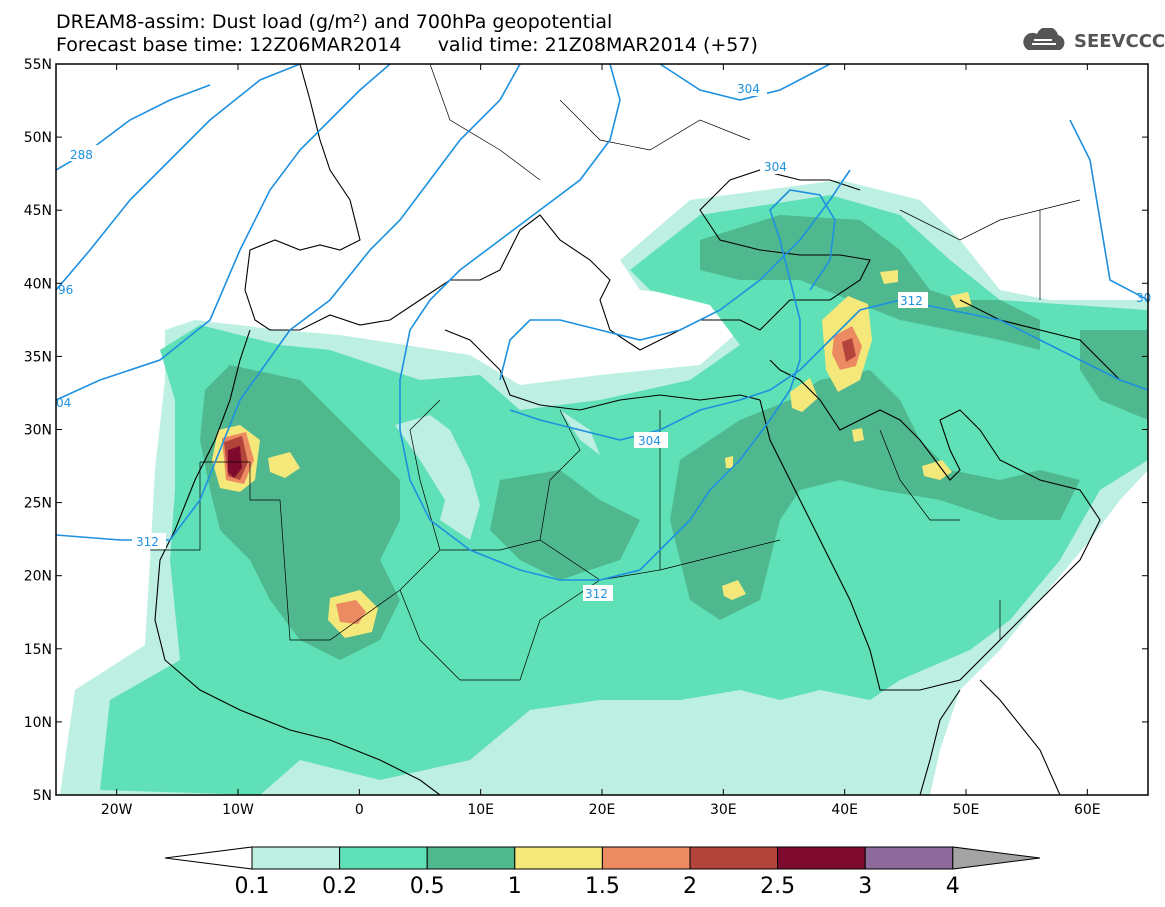  Describe the element at coordinates (1087, 810) in the screenshot. I see `lon-tick-label: 60E` at that location.